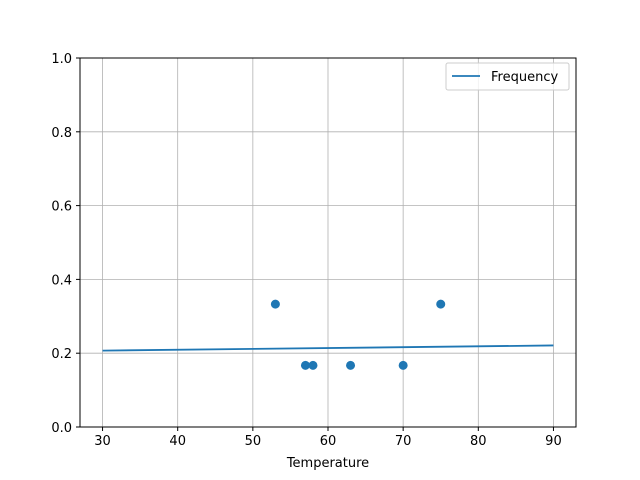  Describe the element at coordinates (553, 441) in the screenshot. I see `x-tick-label: 90` at that location.